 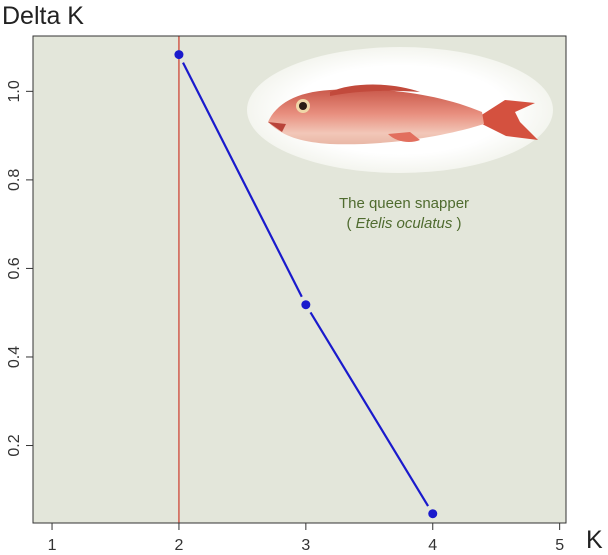 I want to click on x-tick-label: 2, so click(x=178, y=545).